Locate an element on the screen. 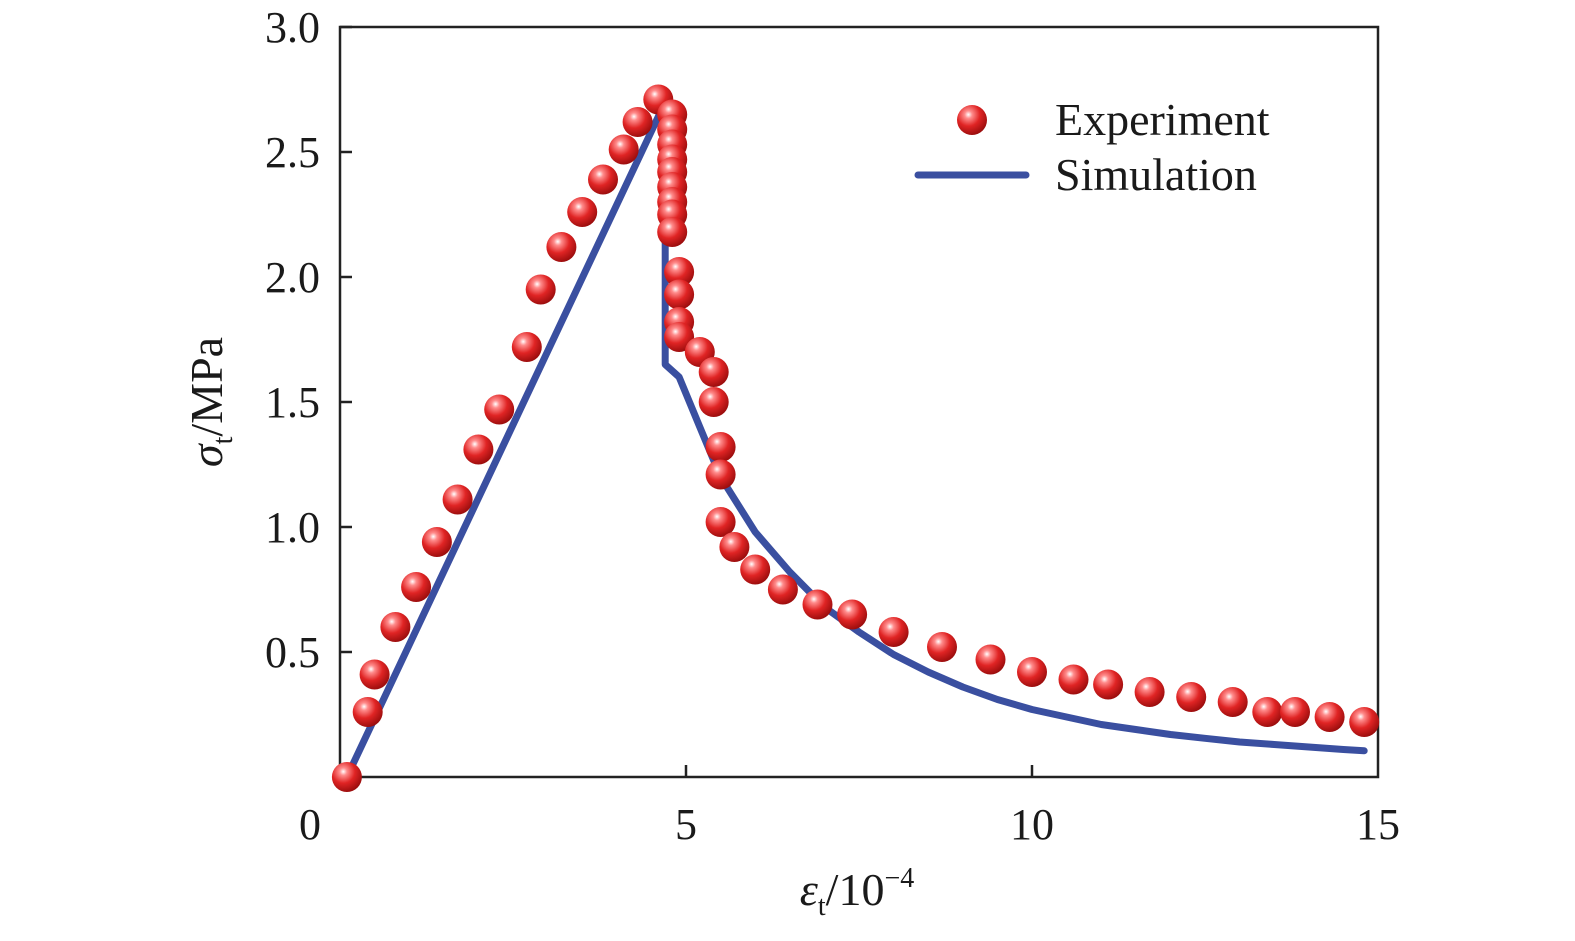 The height and width of the screenshot is (941, 1575). legend-experiment-label: Experiment is located at coordinates (1162, 119).